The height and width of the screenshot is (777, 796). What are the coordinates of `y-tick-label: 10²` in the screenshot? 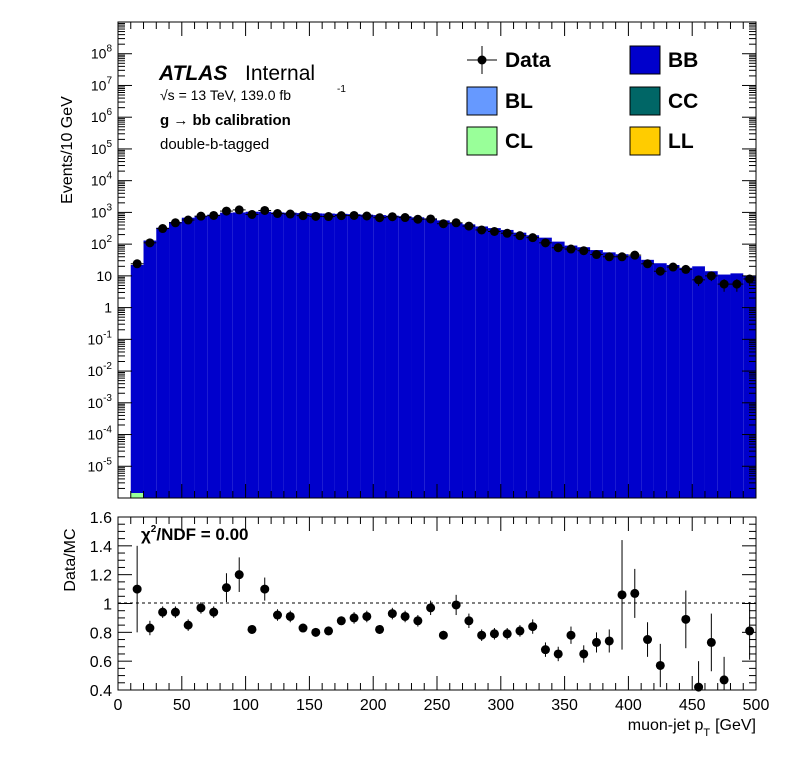 It's located at (102, 243).